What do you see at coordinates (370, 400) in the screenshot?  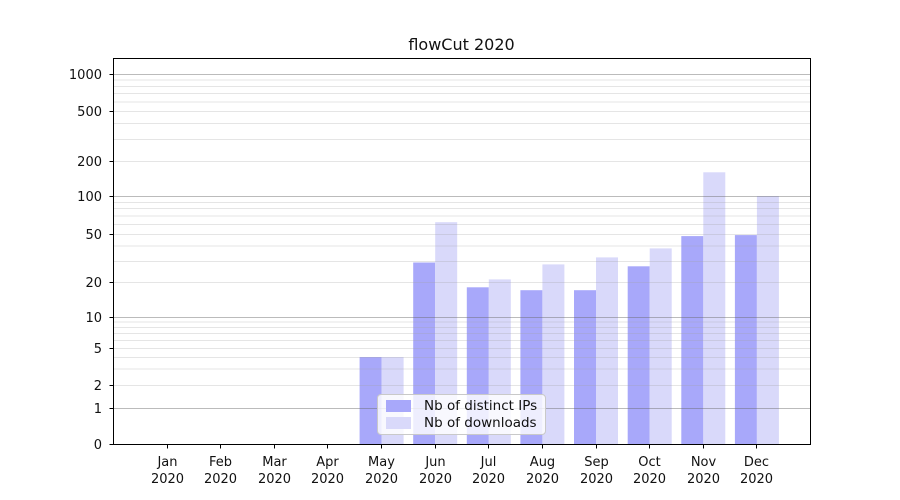 I see `bar-distinct-ips-may` at bounding box center [370, 400].